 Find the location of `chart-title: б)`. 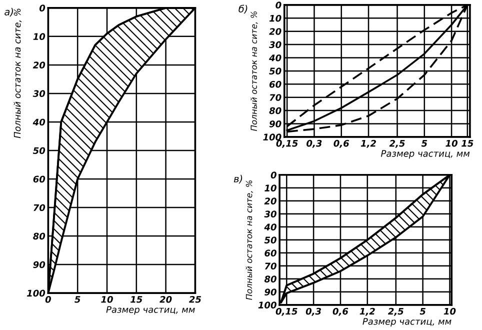

chart-title: б) is located at coordinates (243, 9).